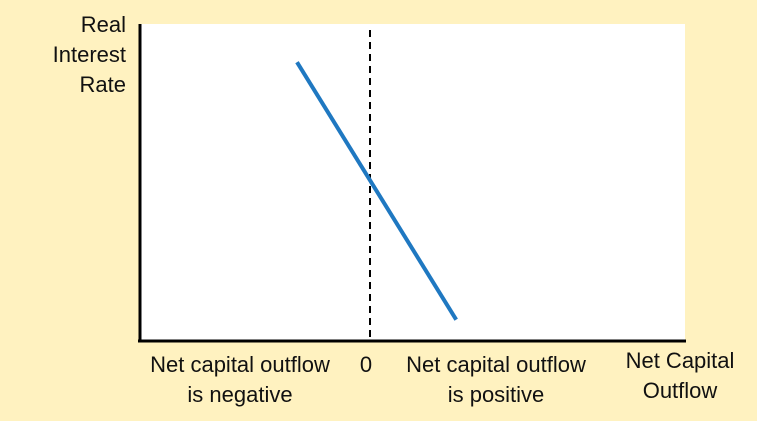  I want to click on series-group, so click(376, 191).